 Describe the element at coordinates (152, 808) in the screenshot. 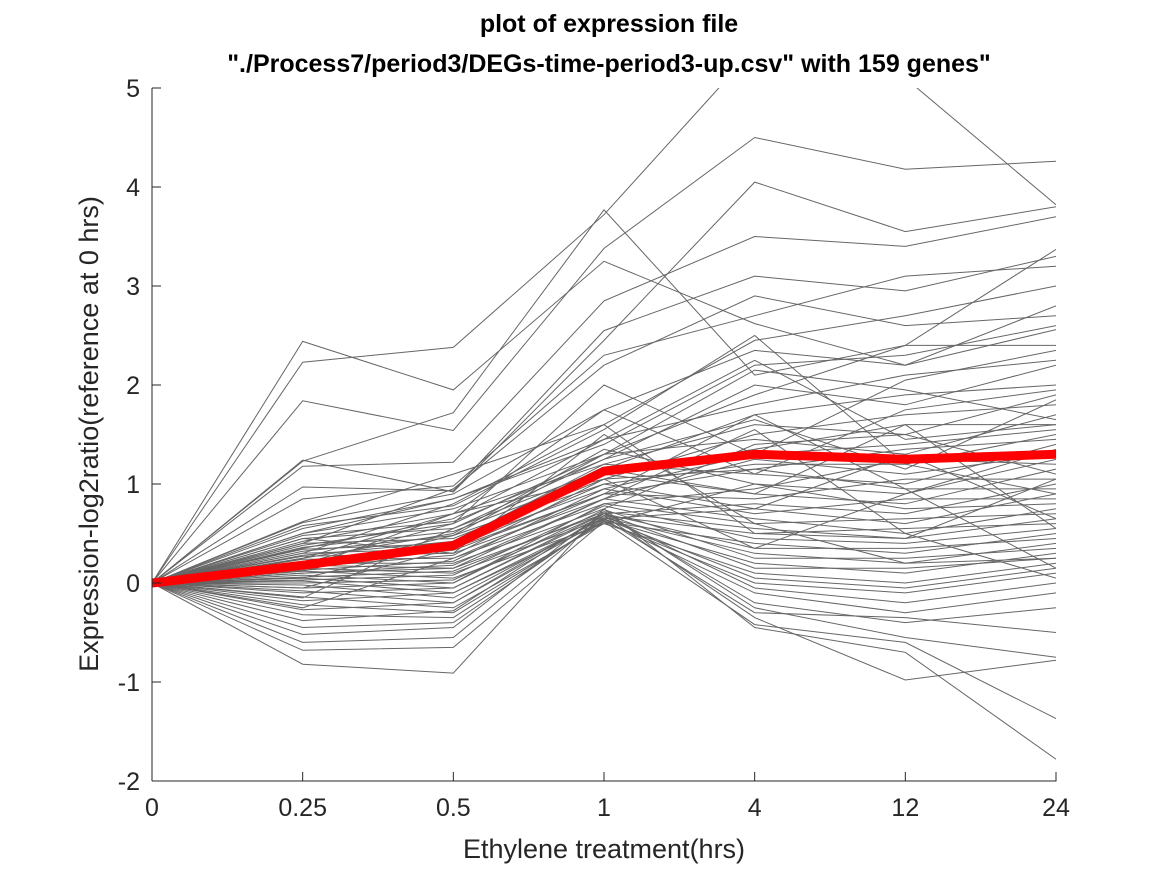

I see `x-tick-label: 0` at that location.